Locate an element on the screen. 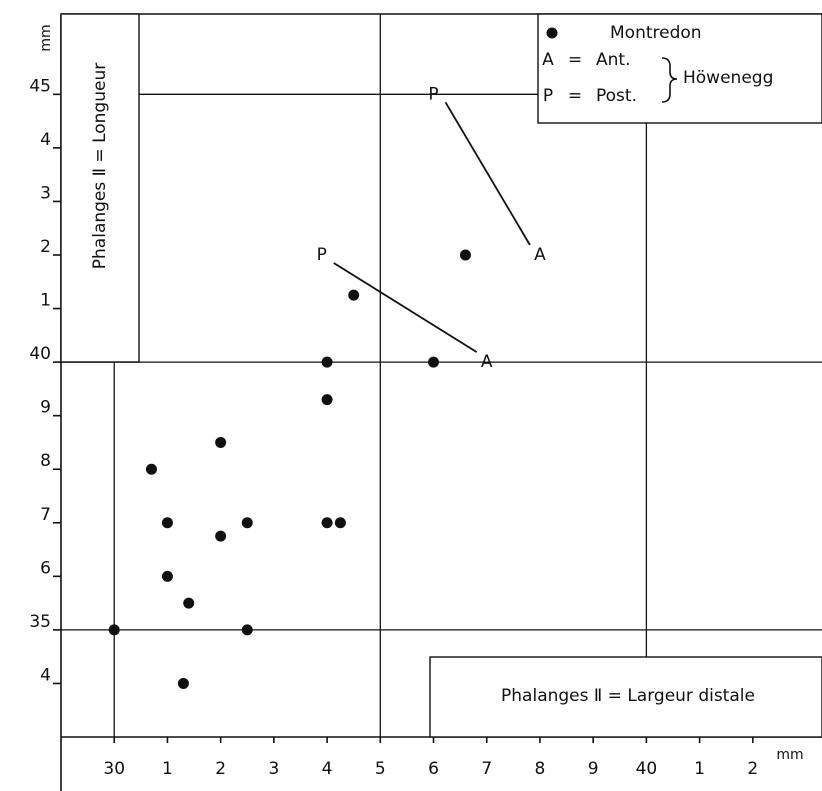  y-label: Phalanges Ⅱ = Longueur is located at coordinates (100, 166).